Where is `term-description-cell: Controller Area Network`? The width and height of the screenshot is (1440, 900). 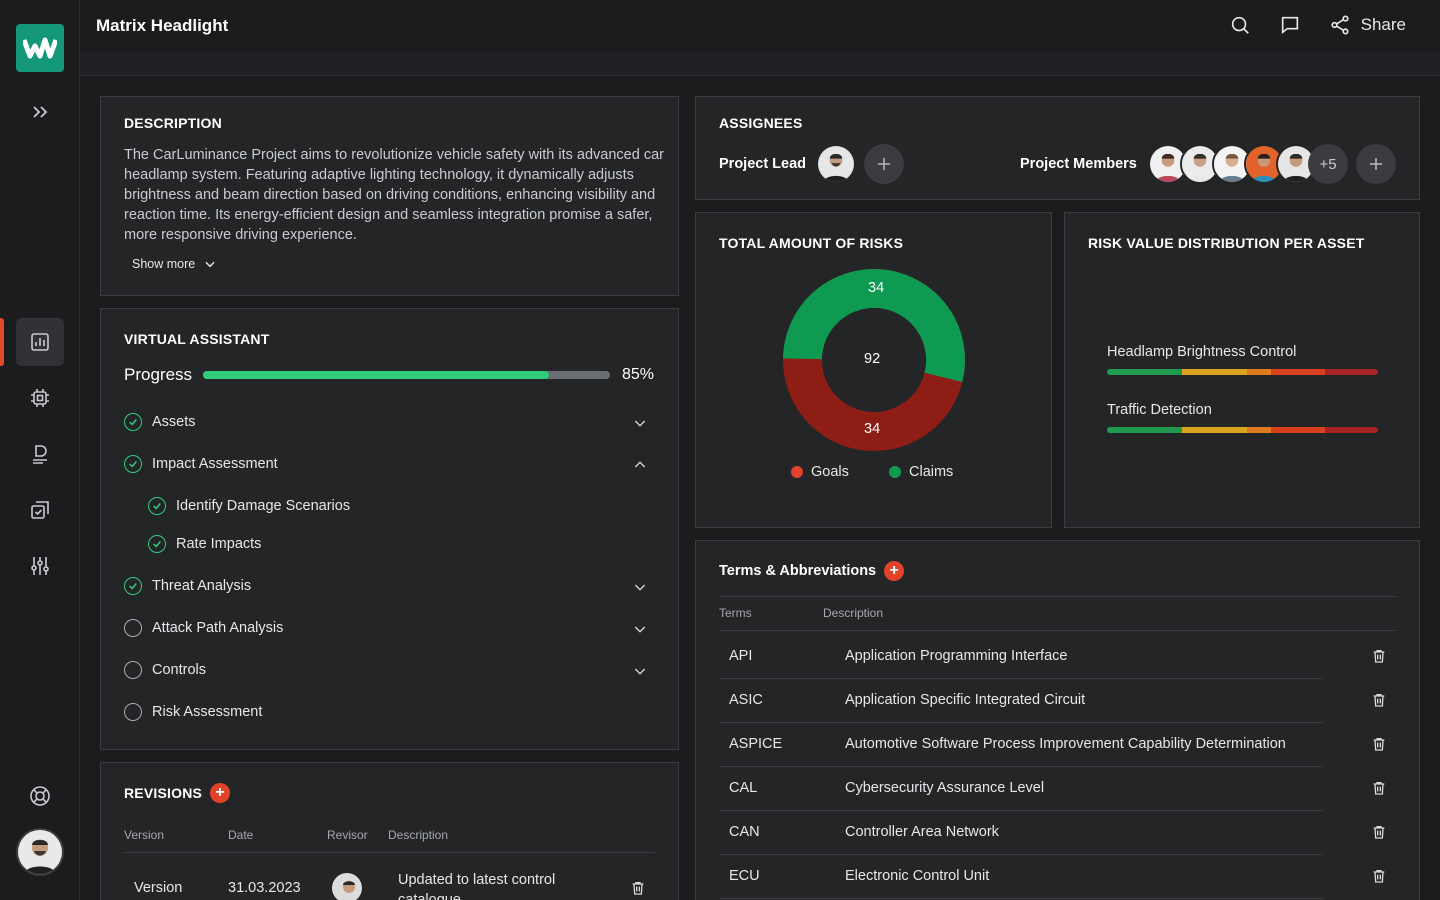 term-description-cell: Controller Area Network is located at coordinates (922, 832).